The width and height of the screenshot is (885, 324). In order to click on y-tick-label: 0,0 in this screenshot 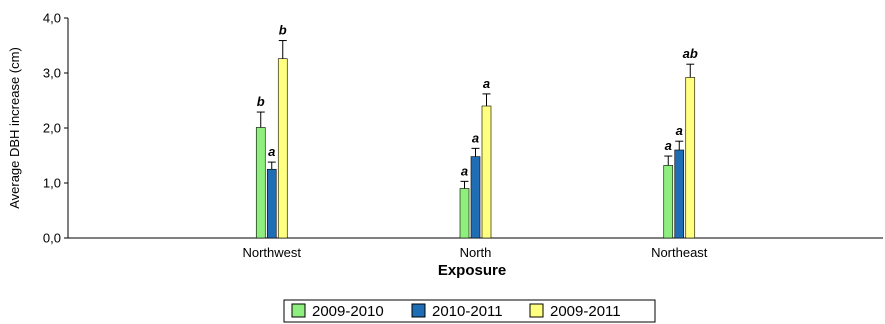, I will do `click(52, 238)`.